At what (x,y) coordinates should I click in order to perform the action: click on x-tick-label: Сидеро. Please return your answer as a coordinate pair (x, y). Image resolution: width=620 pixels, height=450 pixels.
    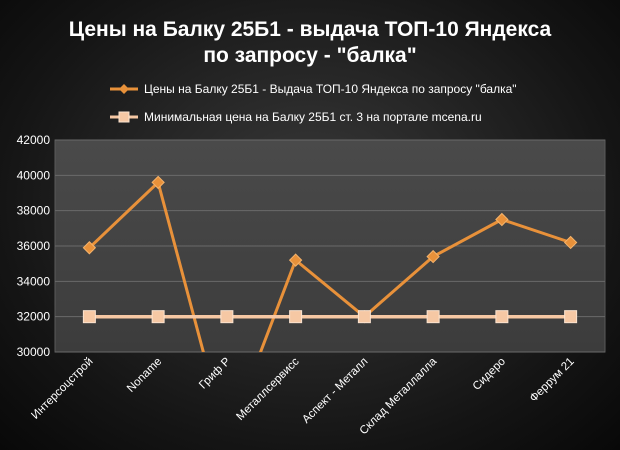
    Looking at the image, I should click on (489, 374).